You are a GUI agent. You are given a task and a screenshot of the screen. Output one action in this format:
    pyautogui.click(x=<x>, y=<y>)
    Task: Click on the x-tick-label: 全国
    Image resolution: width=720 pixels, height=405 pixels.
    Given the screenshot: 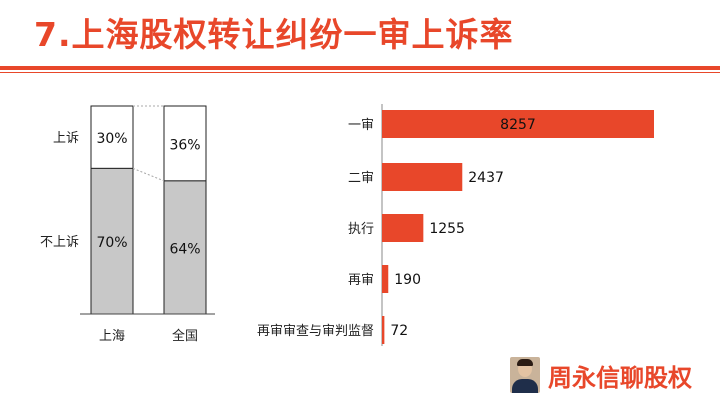 What is the action you would take?
    pyautogui.click(x=185, y=336)
    